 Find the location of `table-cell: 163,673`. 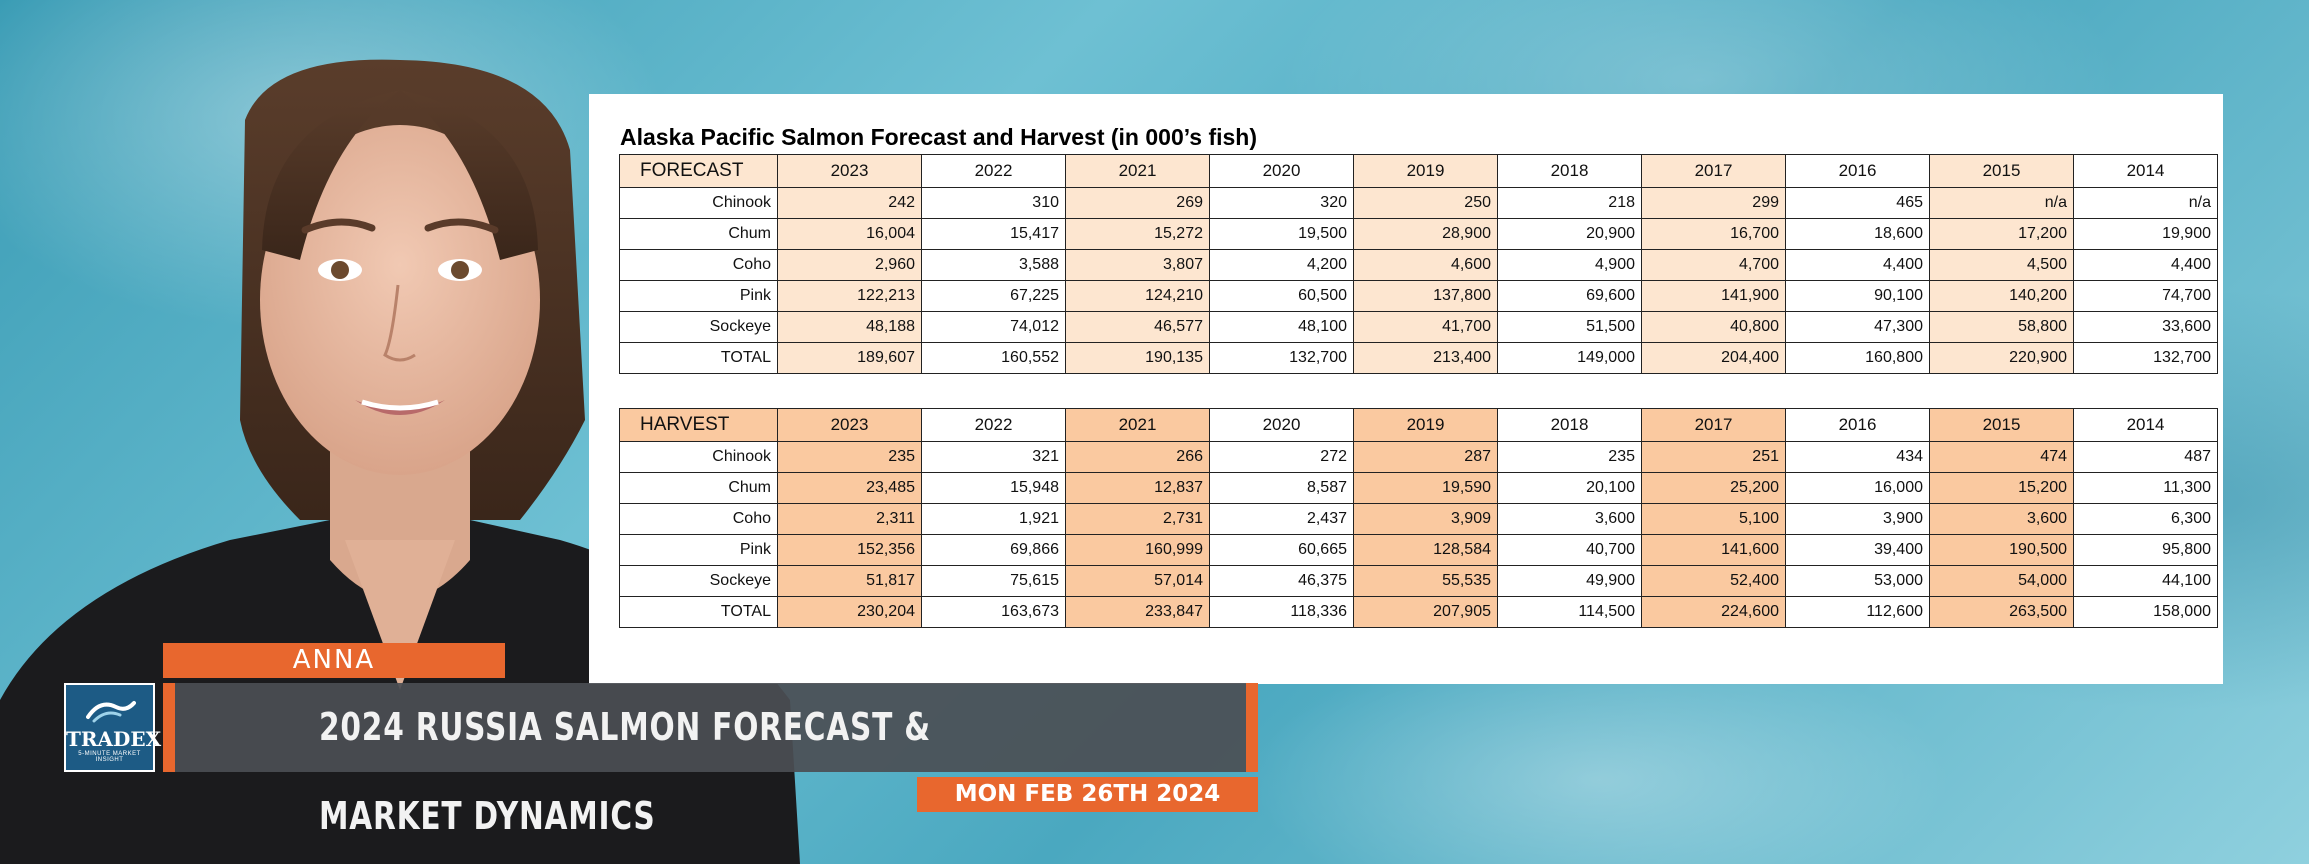

table-cell: 163,673 is located at coordinates (993, 612).